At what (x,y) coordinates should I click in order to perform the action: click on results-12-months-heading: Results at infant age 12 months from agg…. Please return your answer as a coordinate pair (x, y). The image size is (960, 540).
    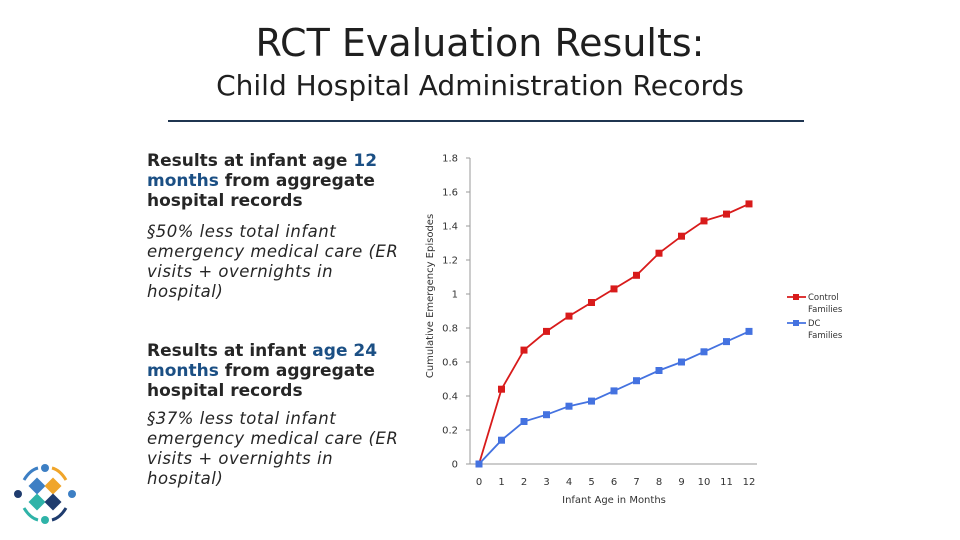
    Looking at the image, I should click on (277, 181).